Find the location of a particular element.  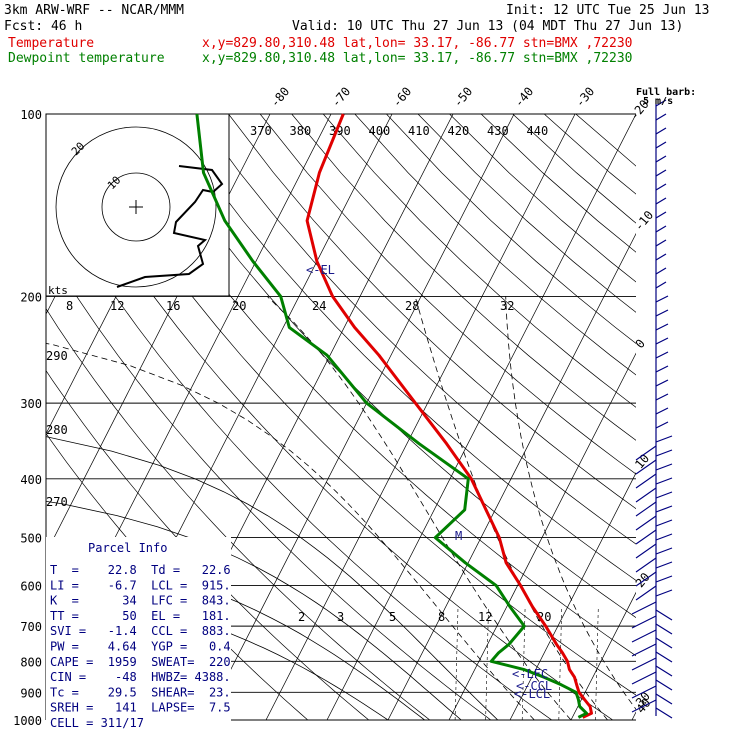

hodograph-trace is located at coordinates (170, 226).